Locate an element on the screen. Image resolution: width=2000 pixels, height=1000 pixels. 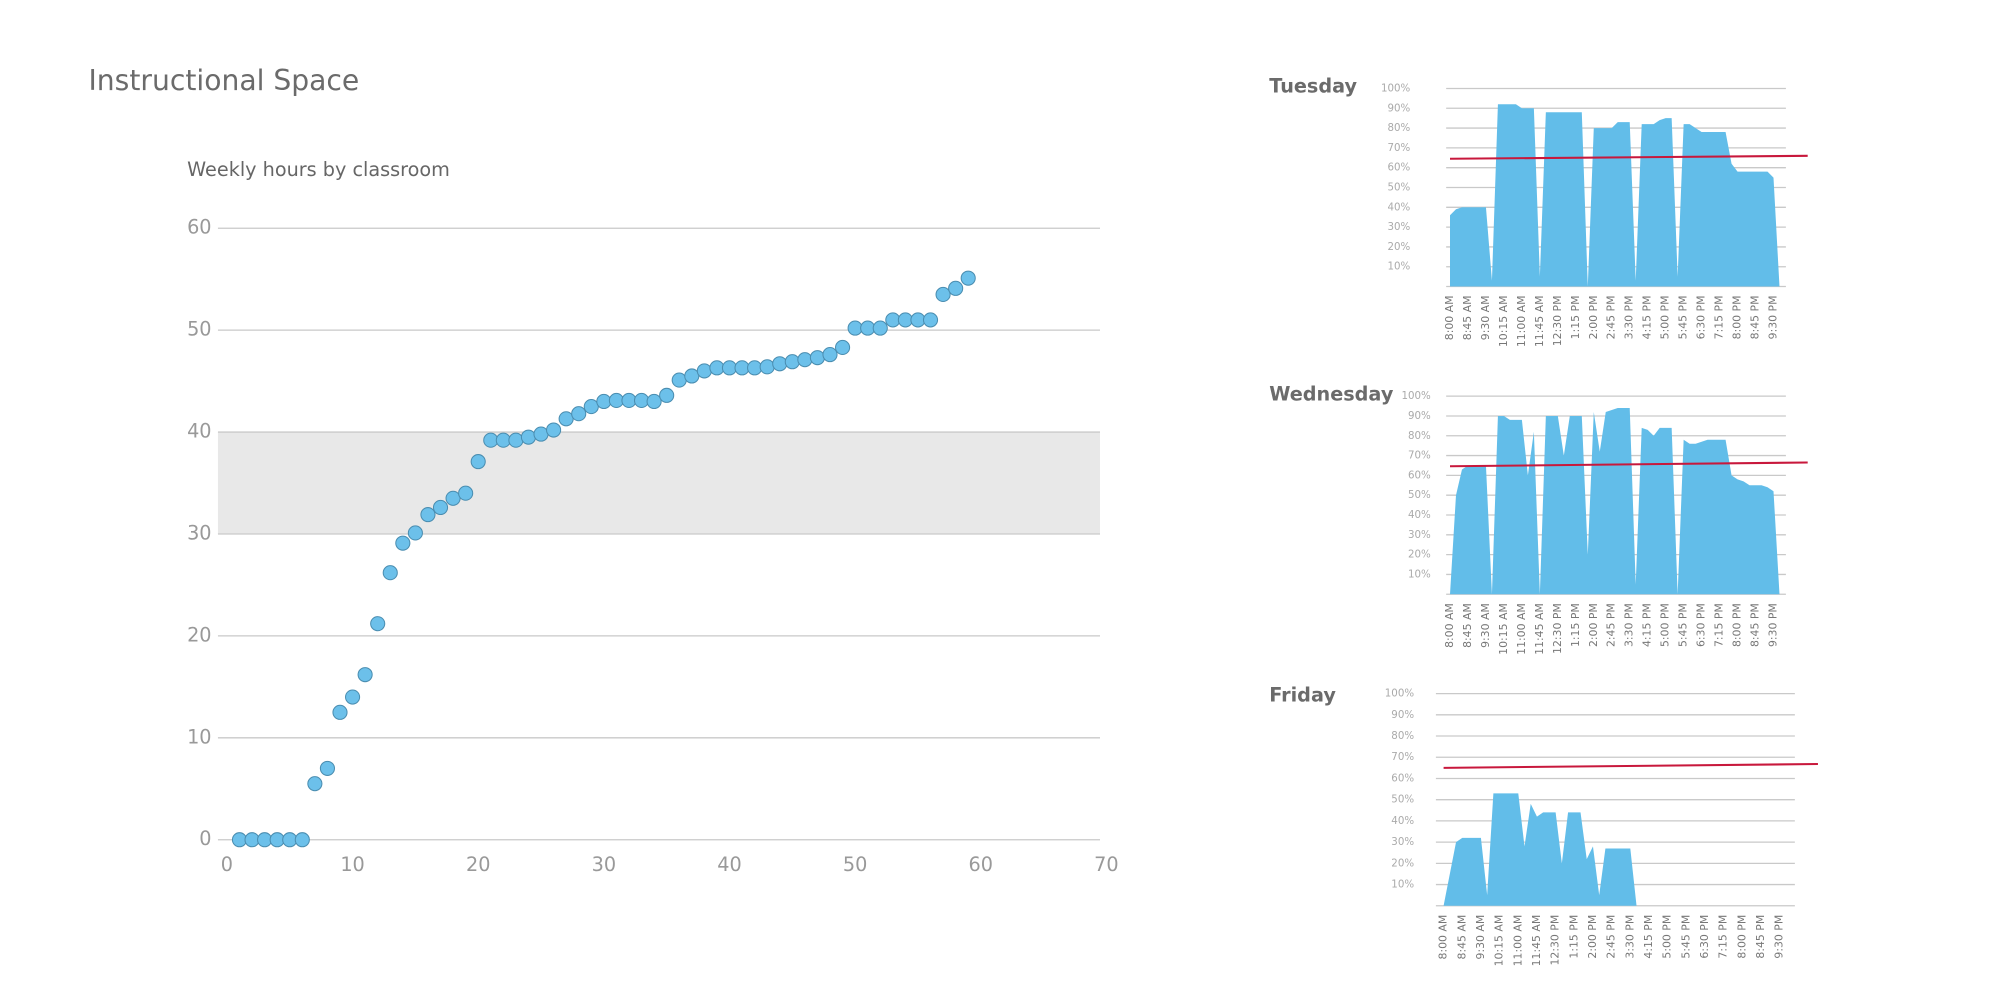
x-tick-label: 6:30 PM is located at coordinates (1701, 625).